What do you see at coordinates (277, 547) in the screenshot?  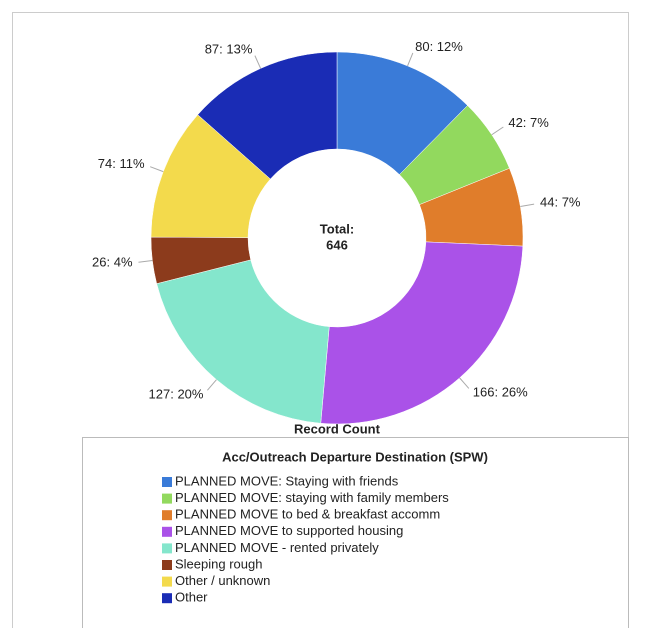 I see `legend-entry: PLANNED MOVE - rented privately` at bounding box center [277, 547].